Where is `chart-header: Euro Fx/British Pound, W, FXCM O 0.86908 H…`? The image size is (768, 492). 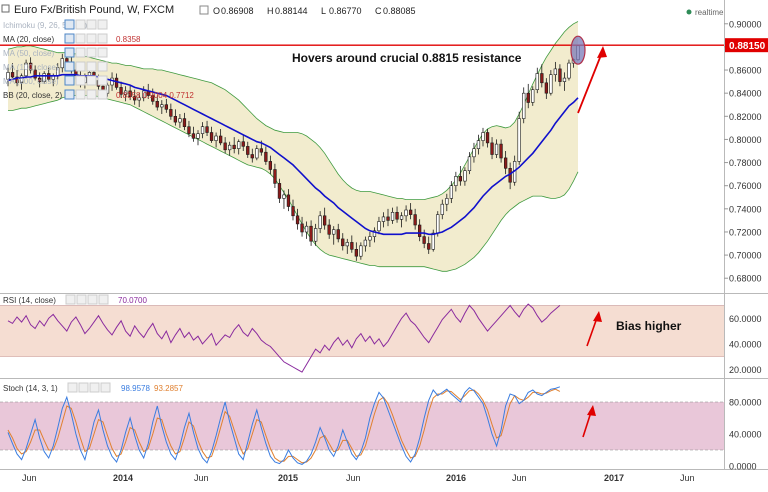 chart-header: Euro Fx/British Pound, W, FXCM O 0.86908 H… is located at coordinates (362, 10).